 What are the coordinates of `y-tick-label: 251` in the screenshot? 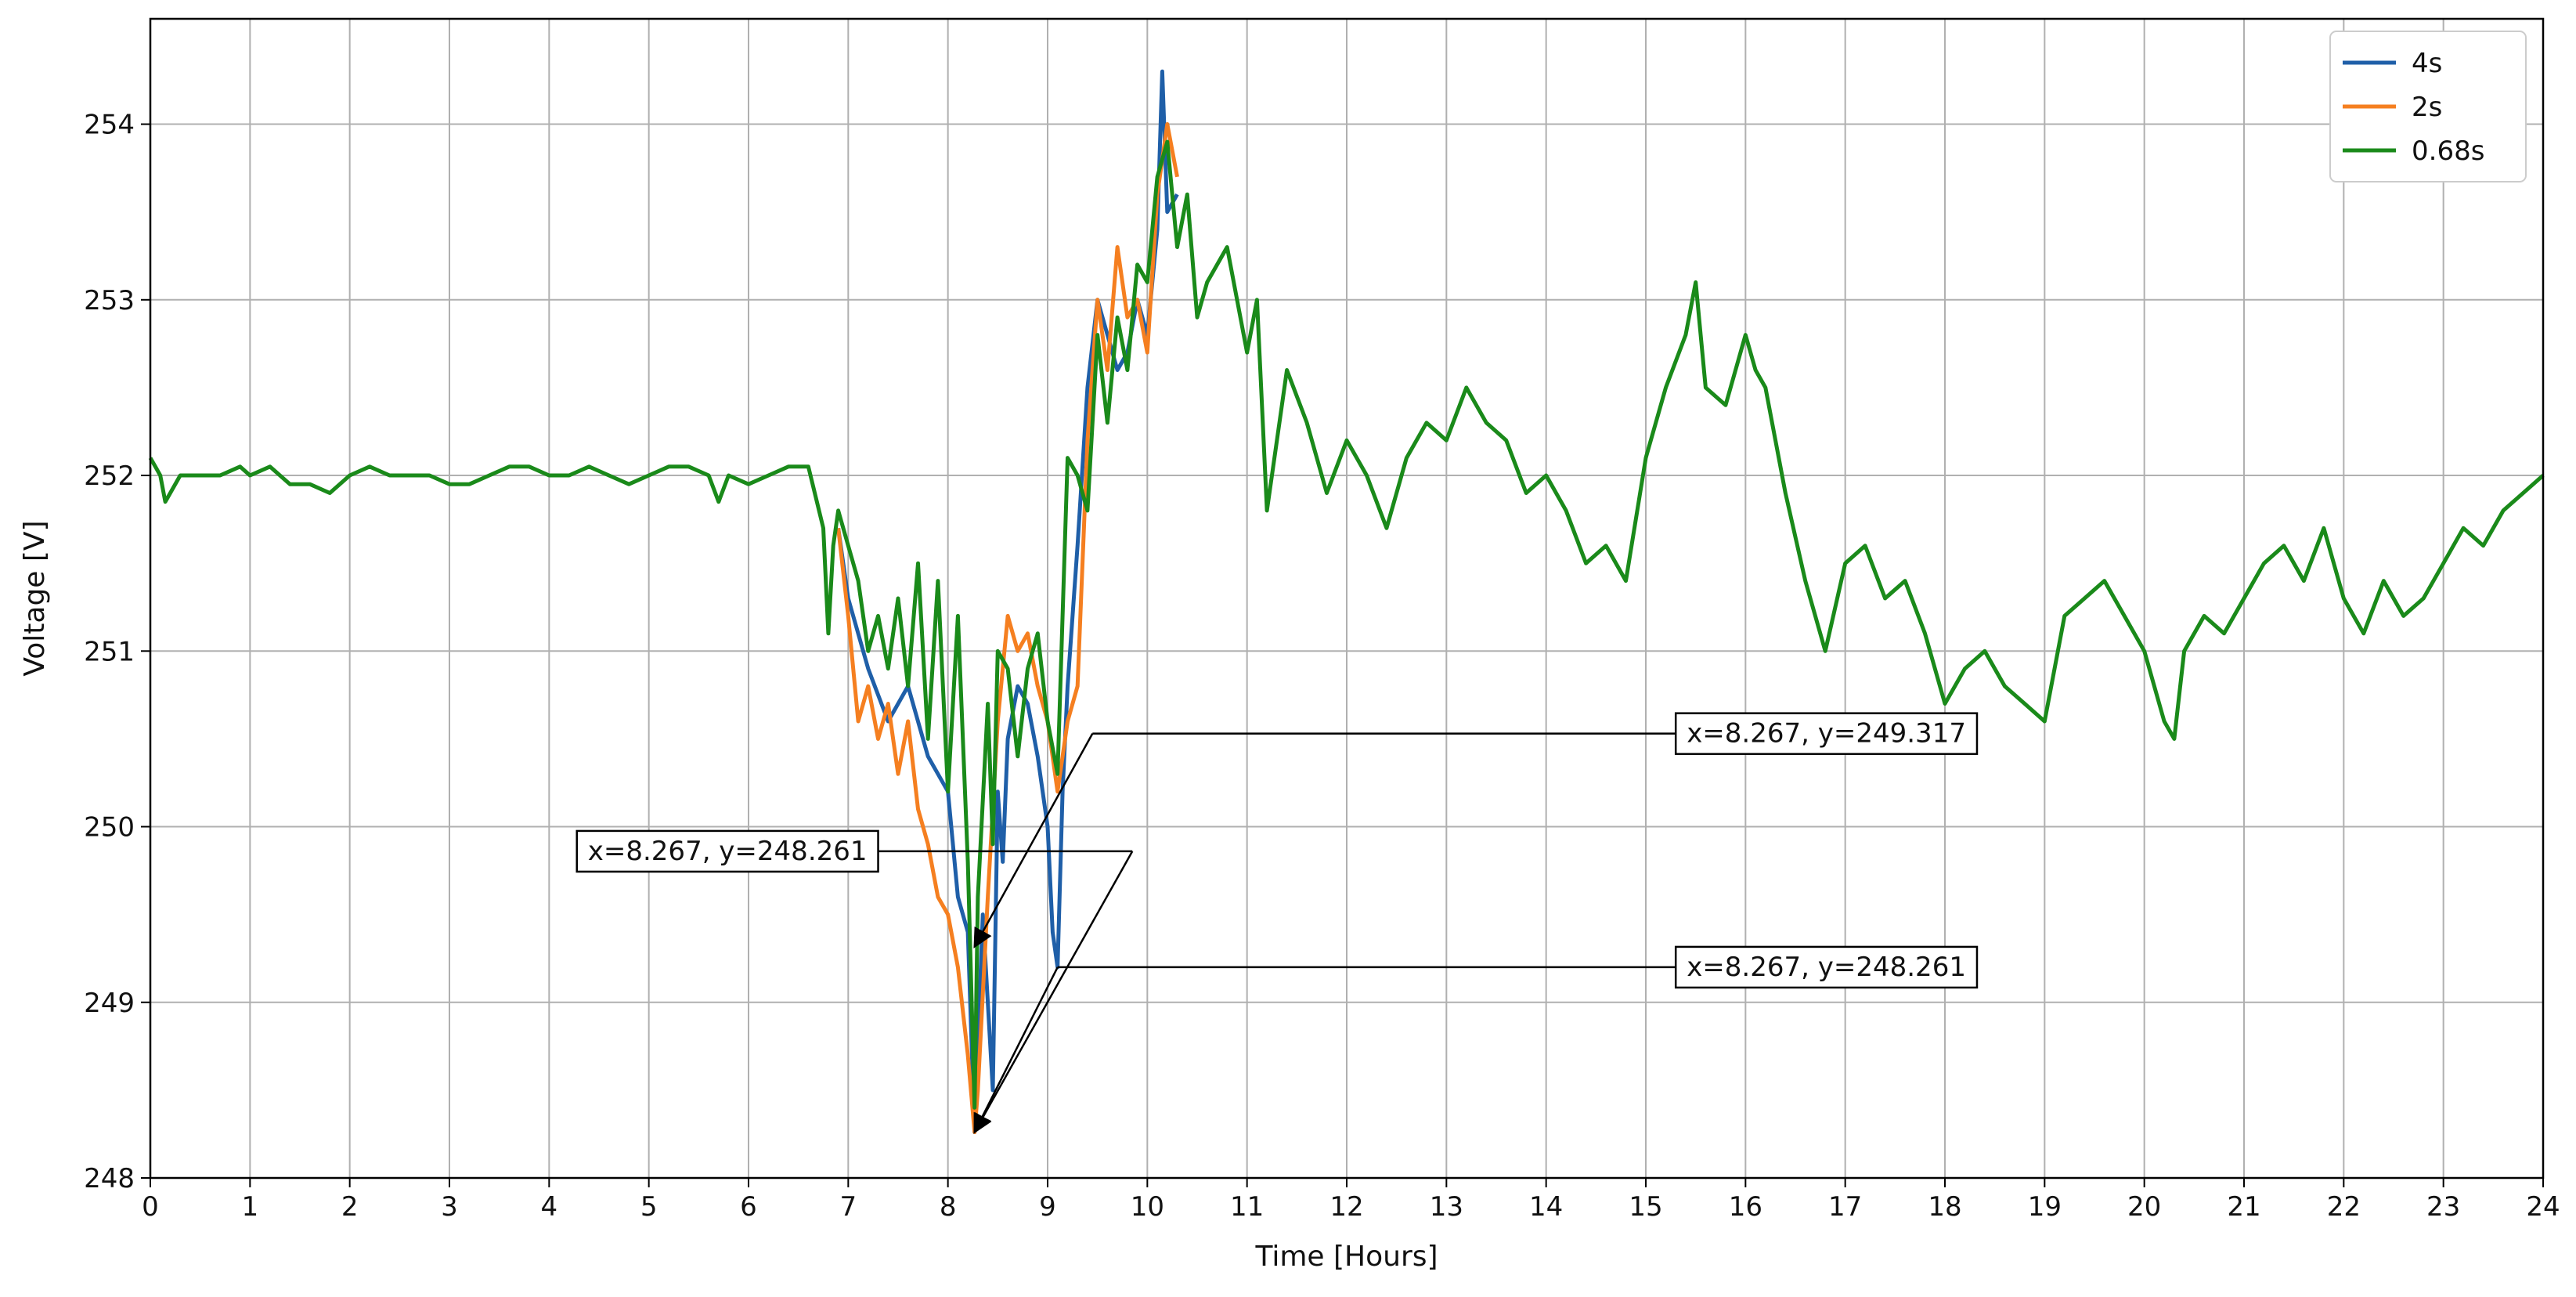 It's located at (109, 651).